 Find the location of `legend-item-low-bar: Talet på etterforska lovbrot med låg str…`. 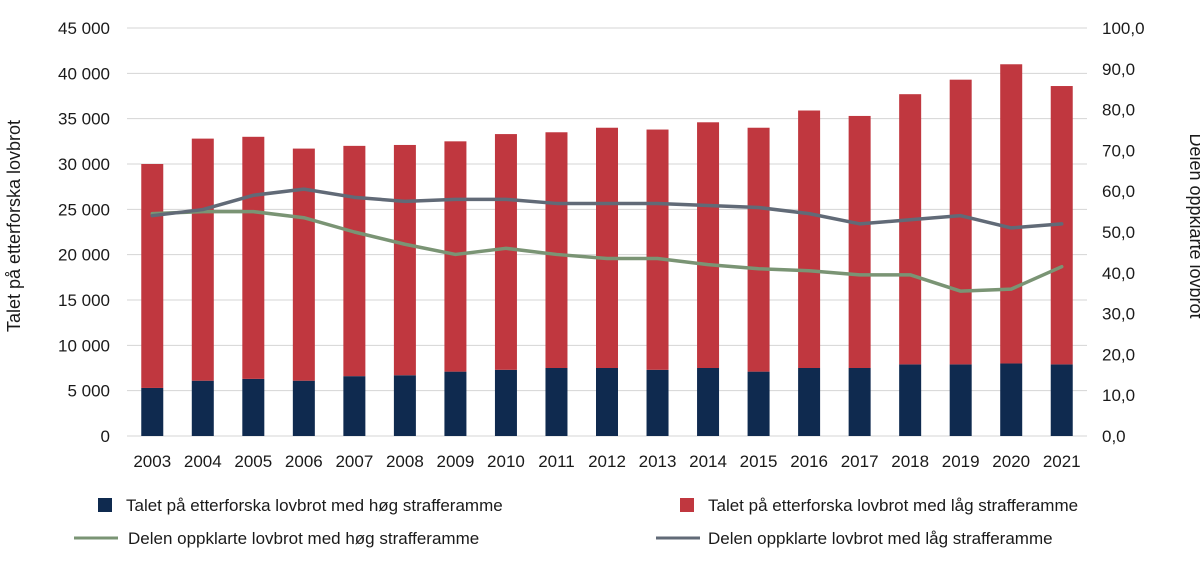

legend-item-low-bar: Talet på etterforska lovbrot med låg str… is located at coordinates (879, 505).